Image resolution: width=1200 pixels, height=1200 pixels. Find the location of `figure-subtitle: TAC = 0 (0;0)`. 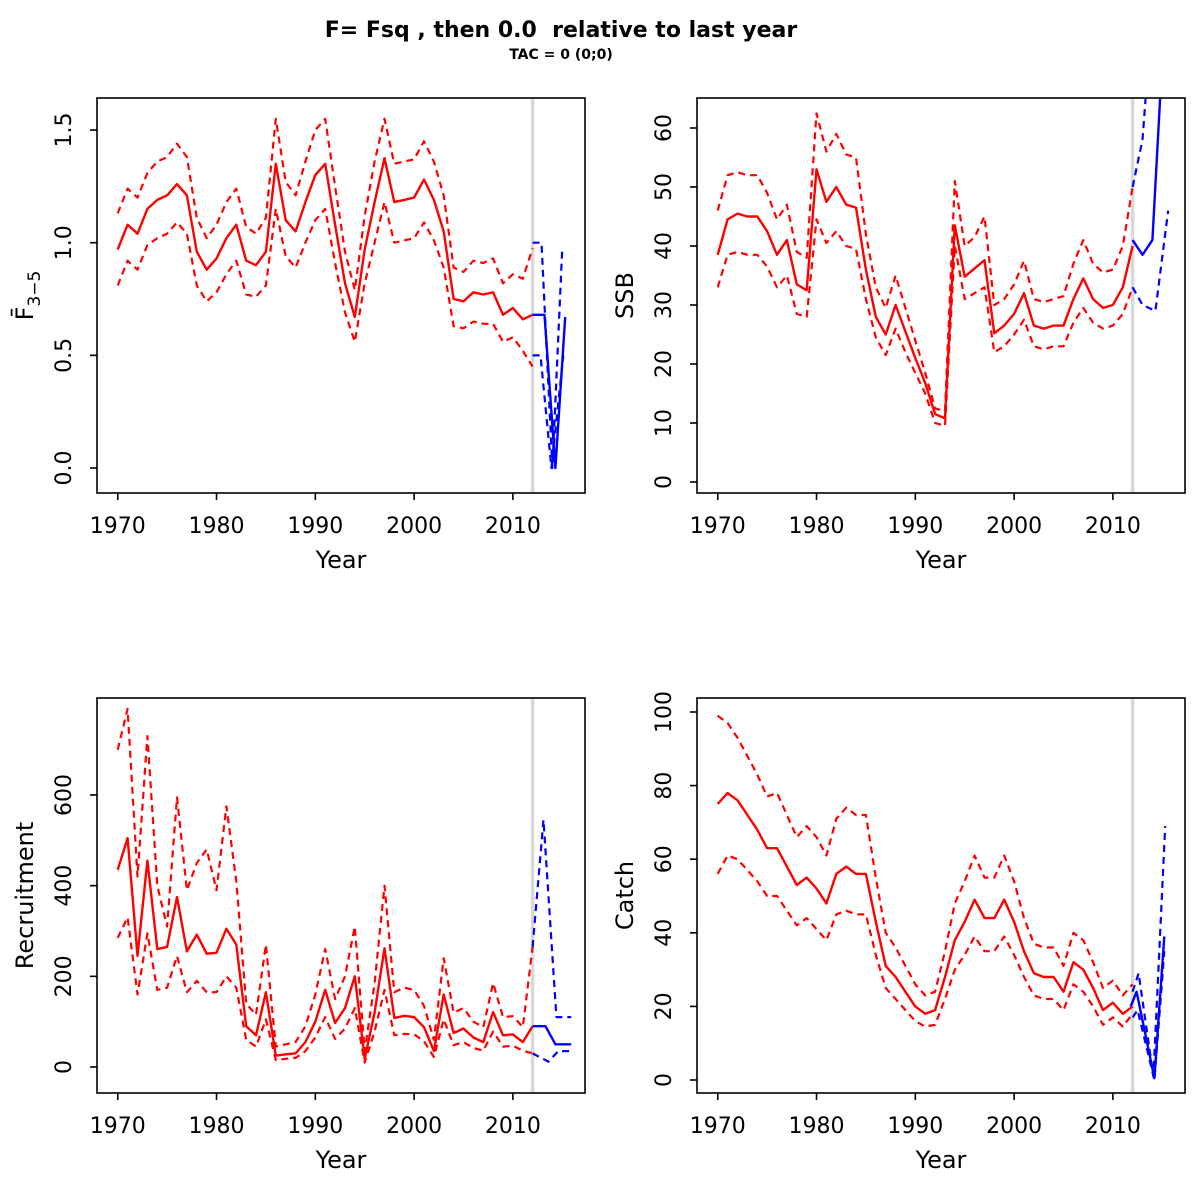

figure-subtitle: TAC = 0 (0;0) is located at coordinates (561, 55).